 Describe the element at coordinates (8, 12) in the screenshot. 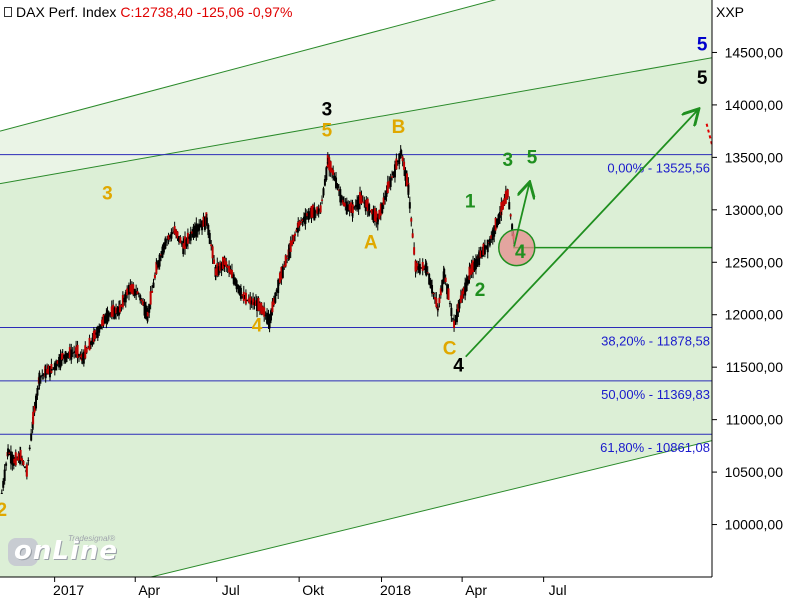

I see `instrument-icon` at that location.